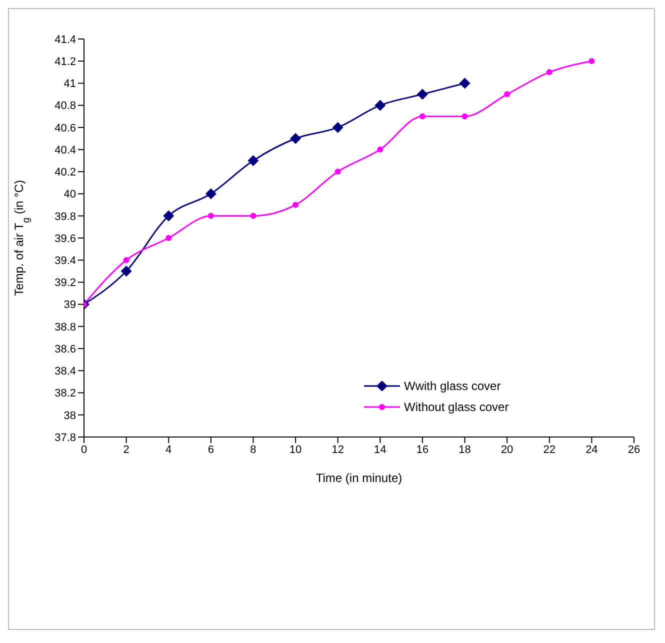 The width and height of the screenshot is (665, 643). Describe the element at coordinates (126, 450) in the screenshot. I see `x-tick-label: 2` at that location.